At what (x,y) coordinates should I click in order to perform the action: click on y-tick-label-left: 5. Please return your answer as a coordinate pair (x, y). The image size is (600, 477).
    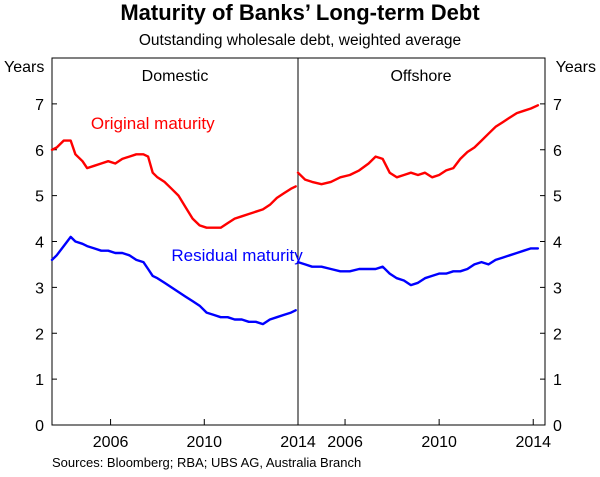
    Looking at the image, I should click on (39, 197).